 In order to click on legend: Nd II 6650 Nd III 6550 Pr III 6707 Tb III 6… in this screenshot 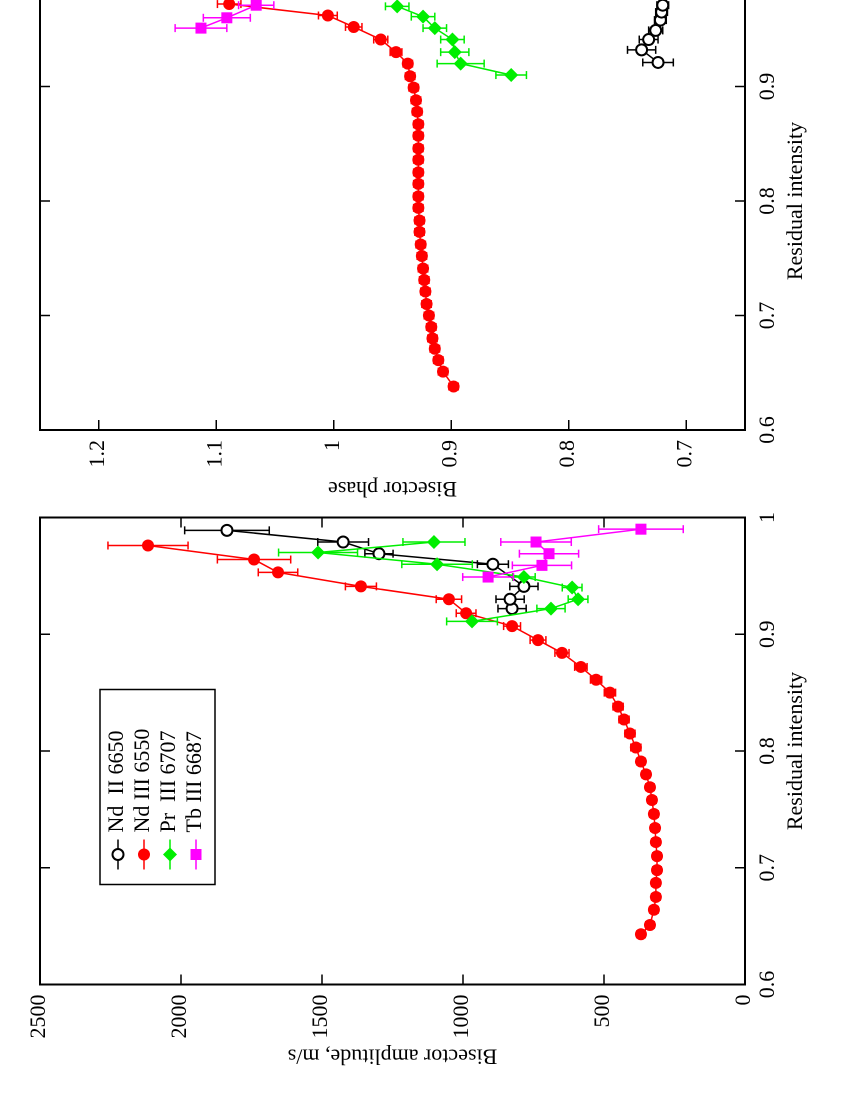, I will do `click(157, 787)`.